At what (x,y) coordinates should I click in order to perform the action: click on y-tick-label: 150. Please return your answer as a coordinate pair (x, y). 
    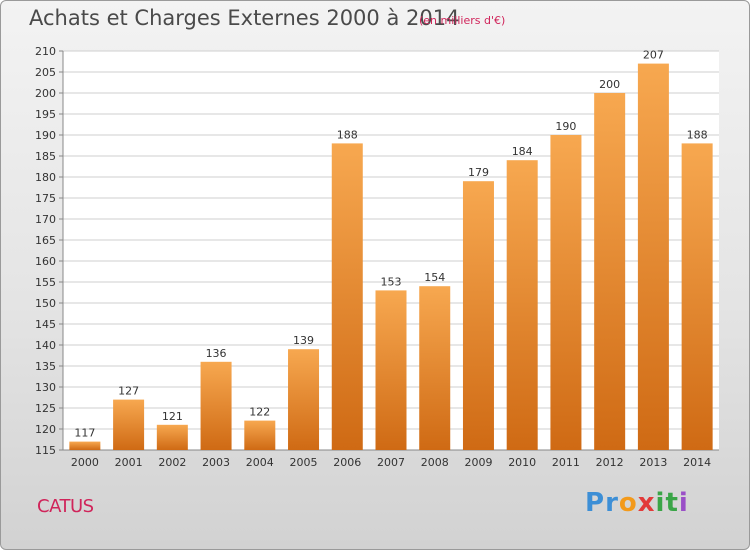
    Looking at the image, I should click on (45, 303).